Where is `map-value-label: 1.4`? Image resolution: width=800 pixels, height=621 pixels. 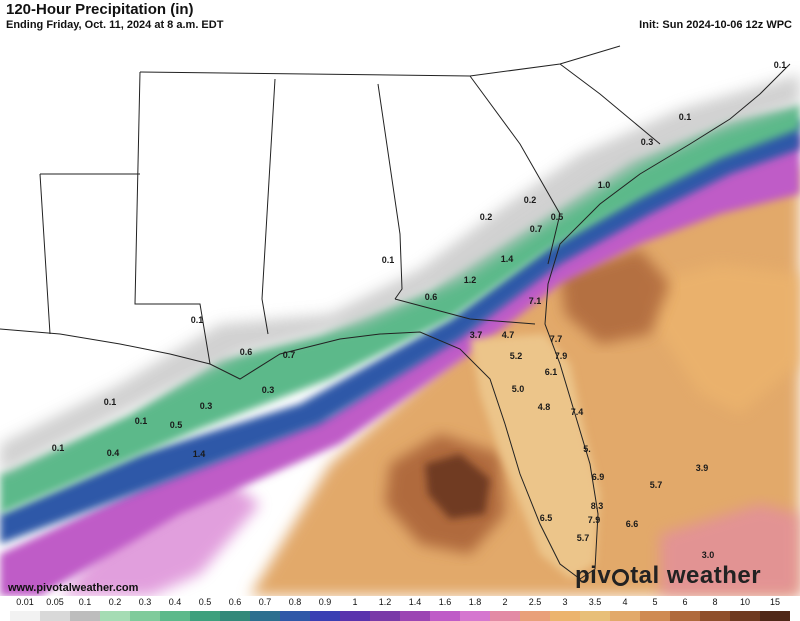 map-value-label: 1.4 is located at coordinates (507, 259).